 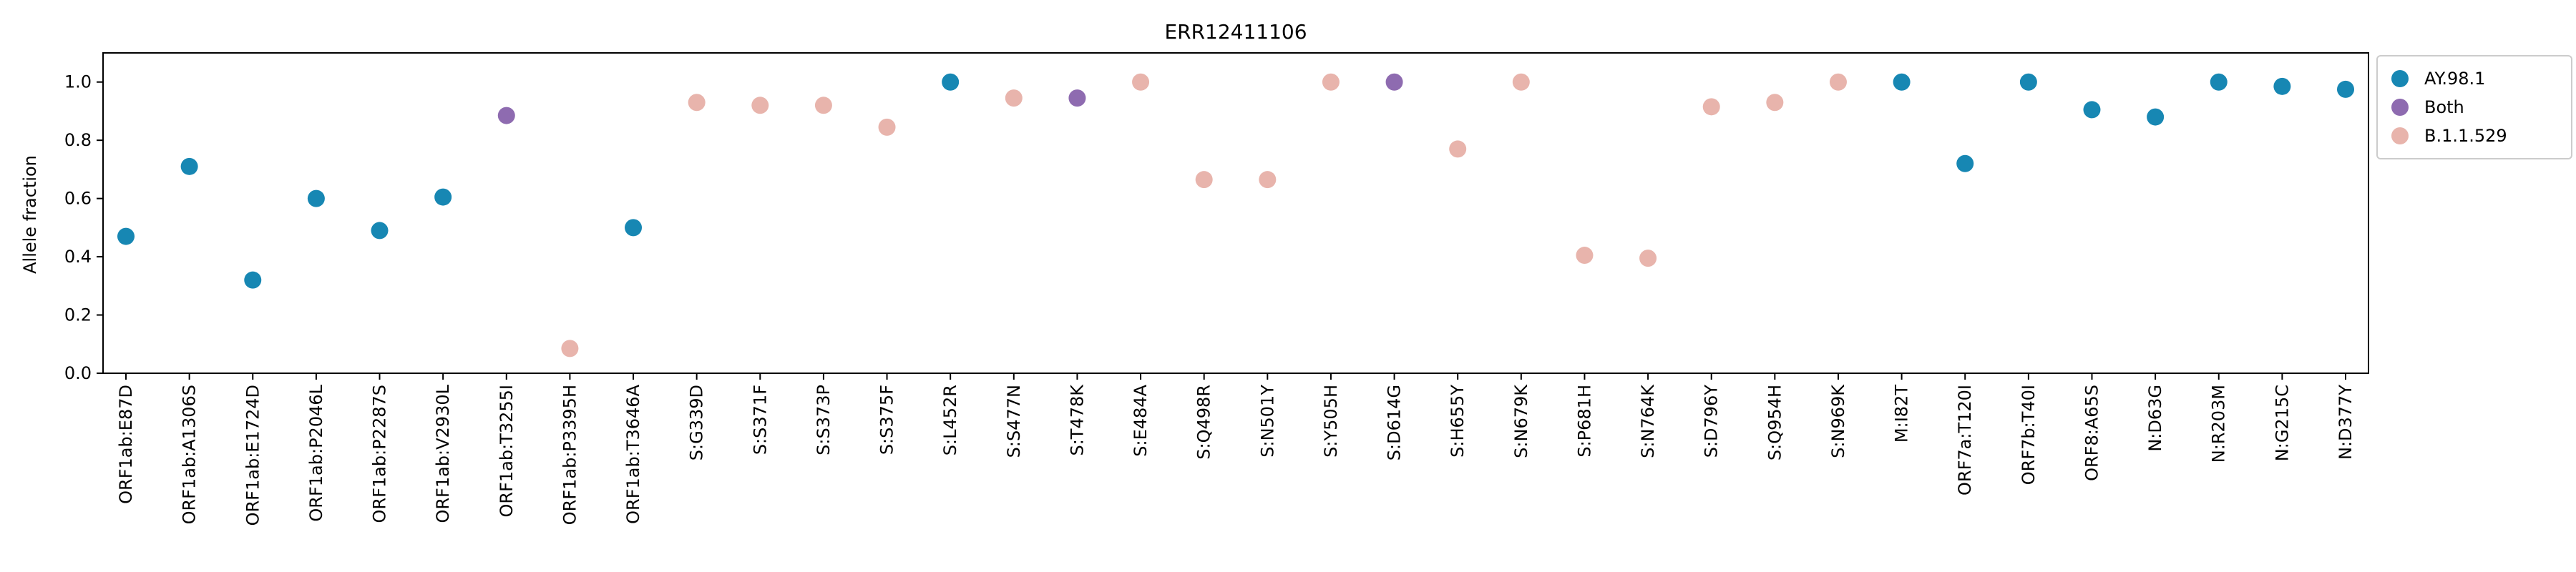 I want to click on x-tick-label: S:G339D, so click(x=697, y=422).